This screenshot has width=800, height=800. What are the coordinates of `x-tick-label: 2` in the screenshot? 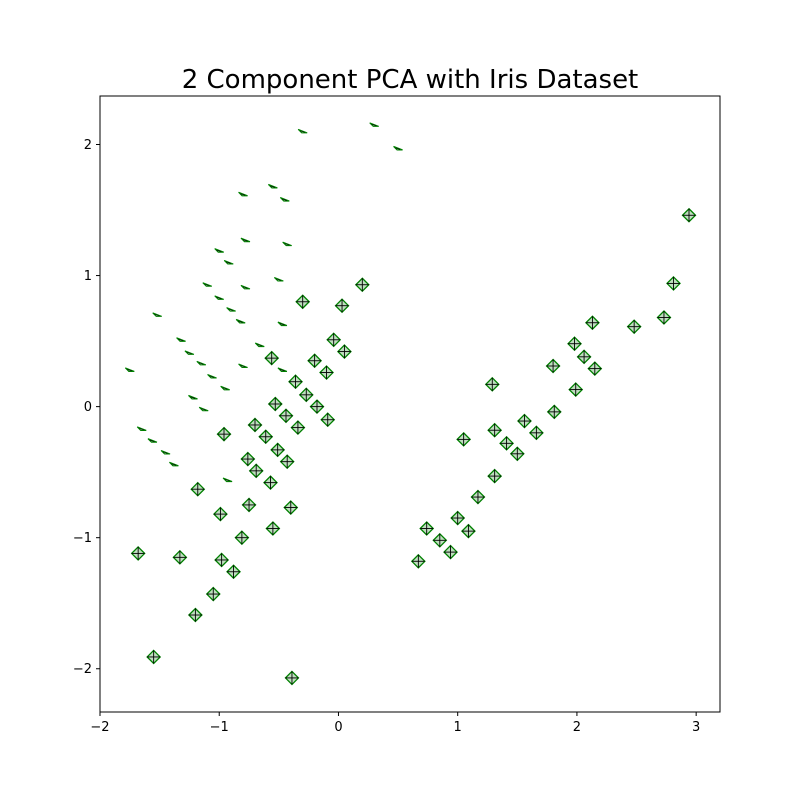 It's located at (577, 727).